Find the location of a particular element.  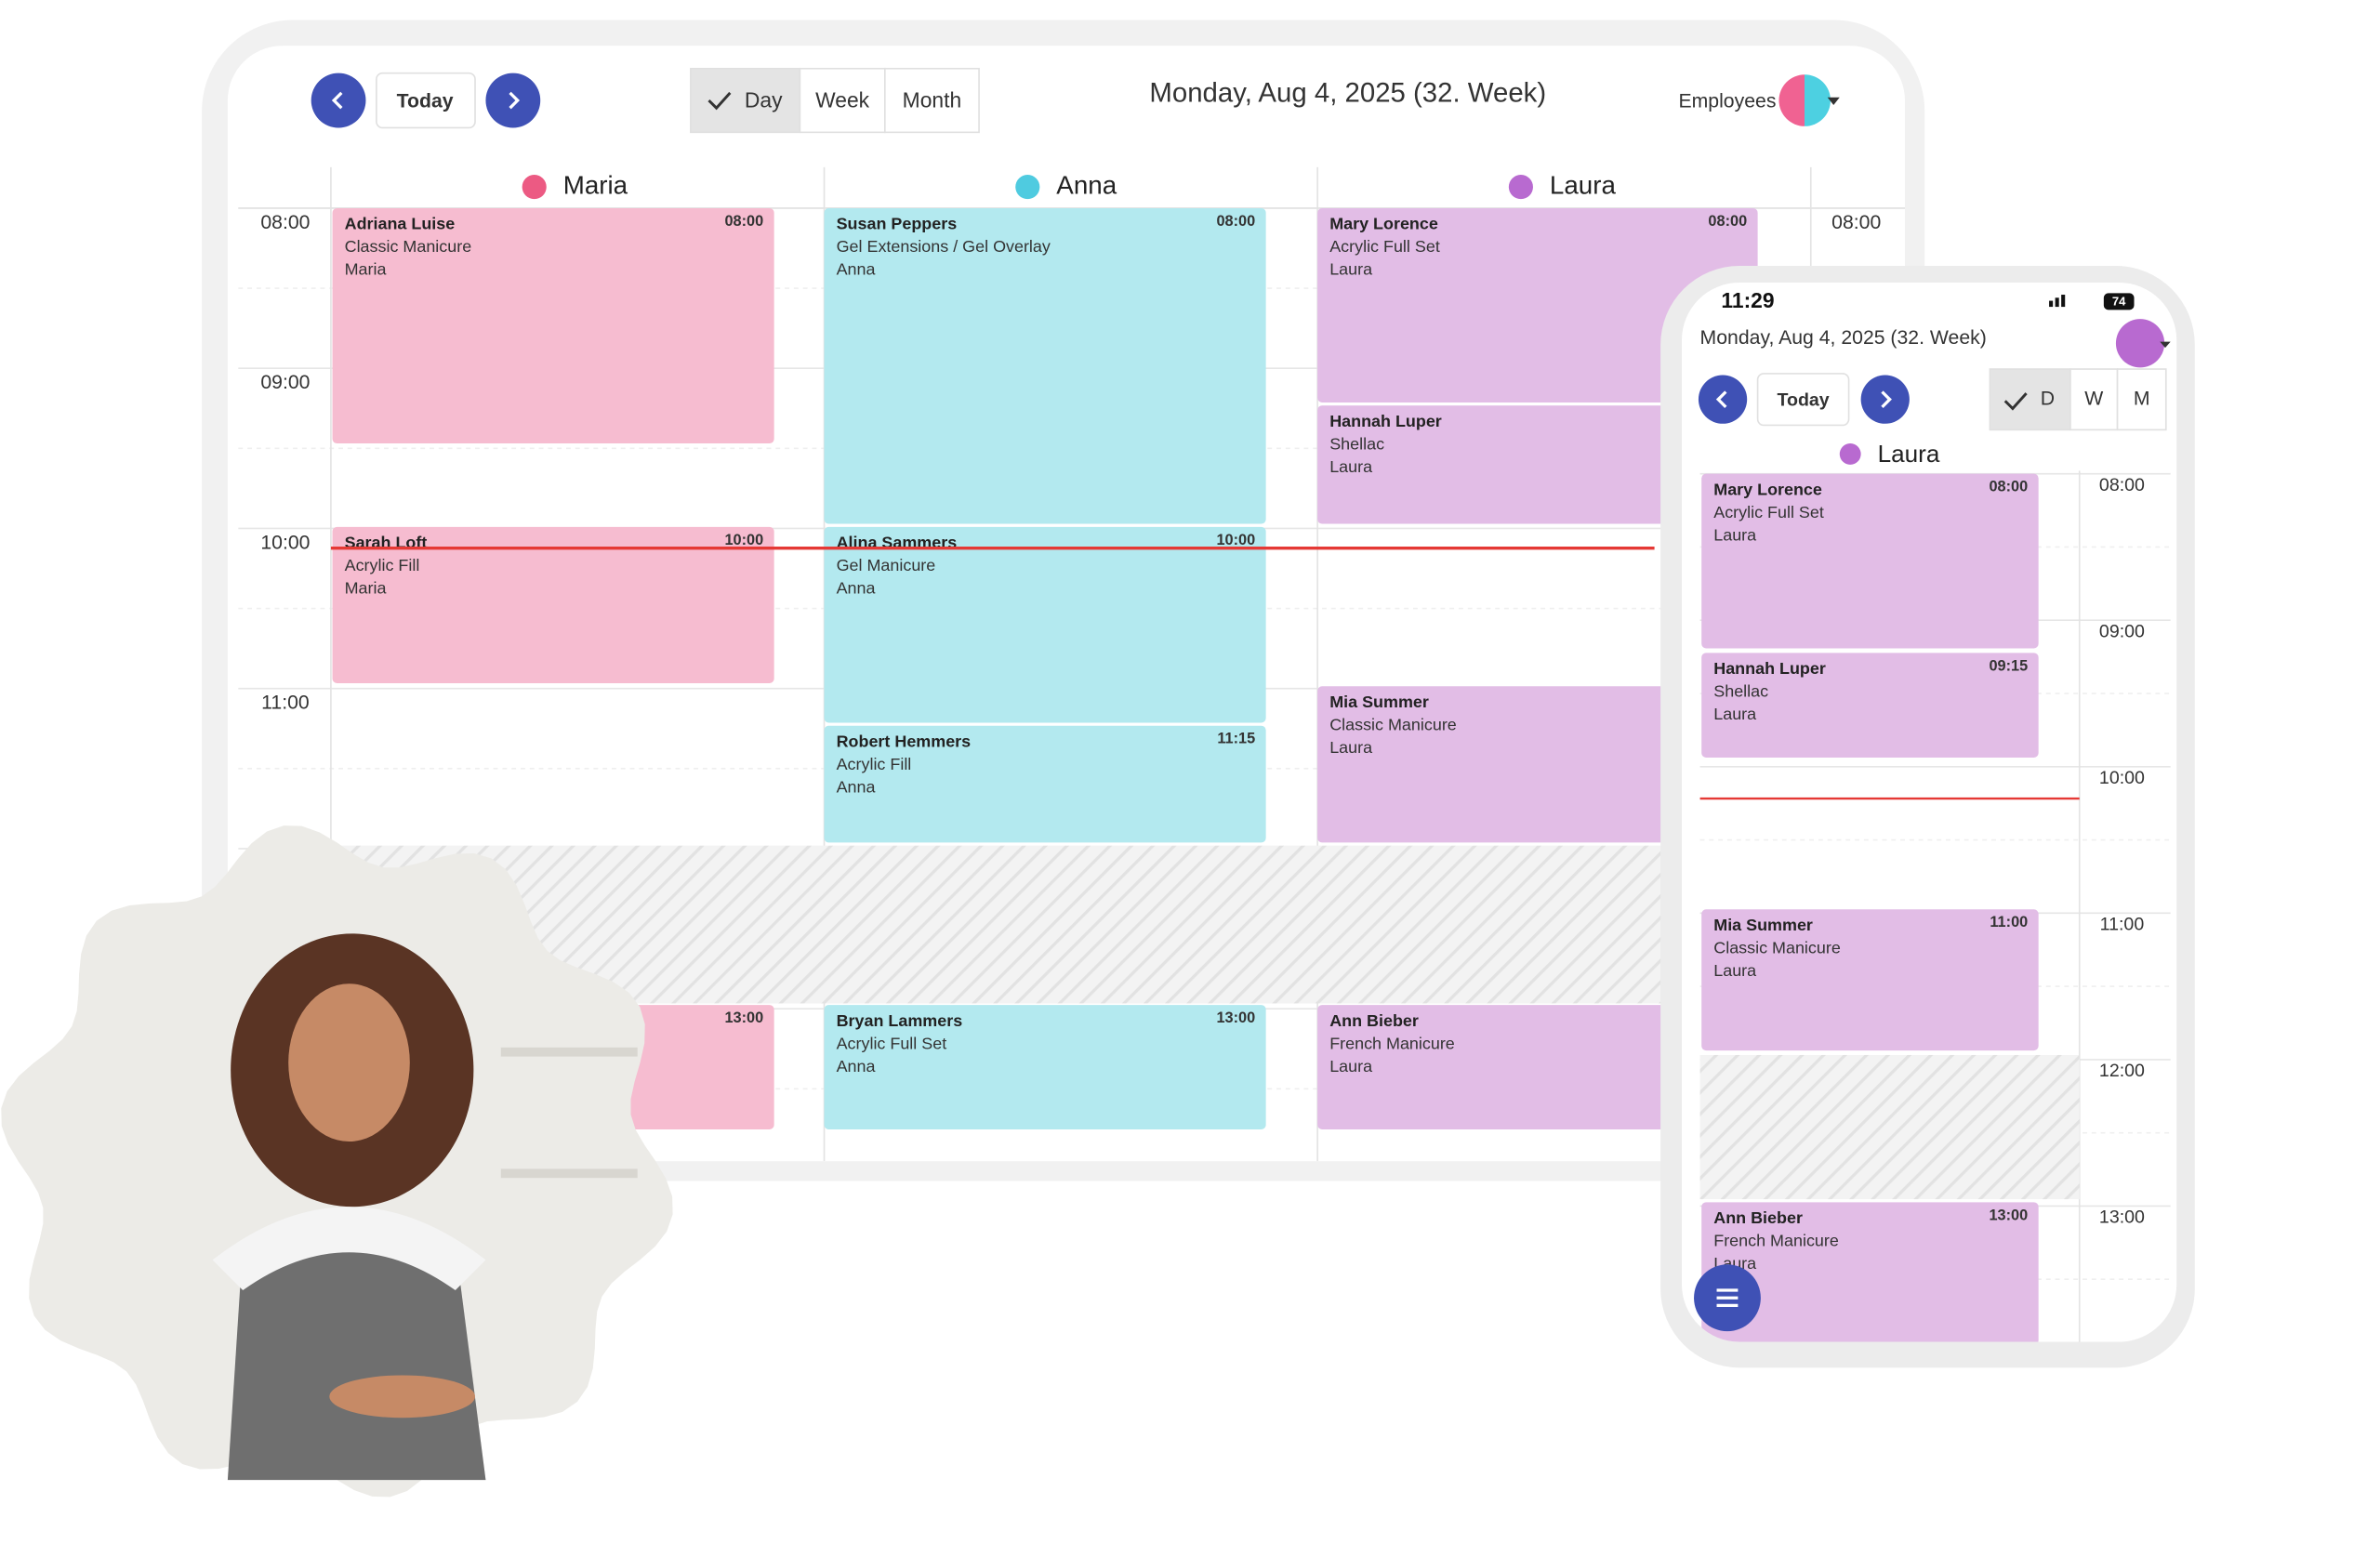

employees-avatar is located at coordinates (1804, 100).